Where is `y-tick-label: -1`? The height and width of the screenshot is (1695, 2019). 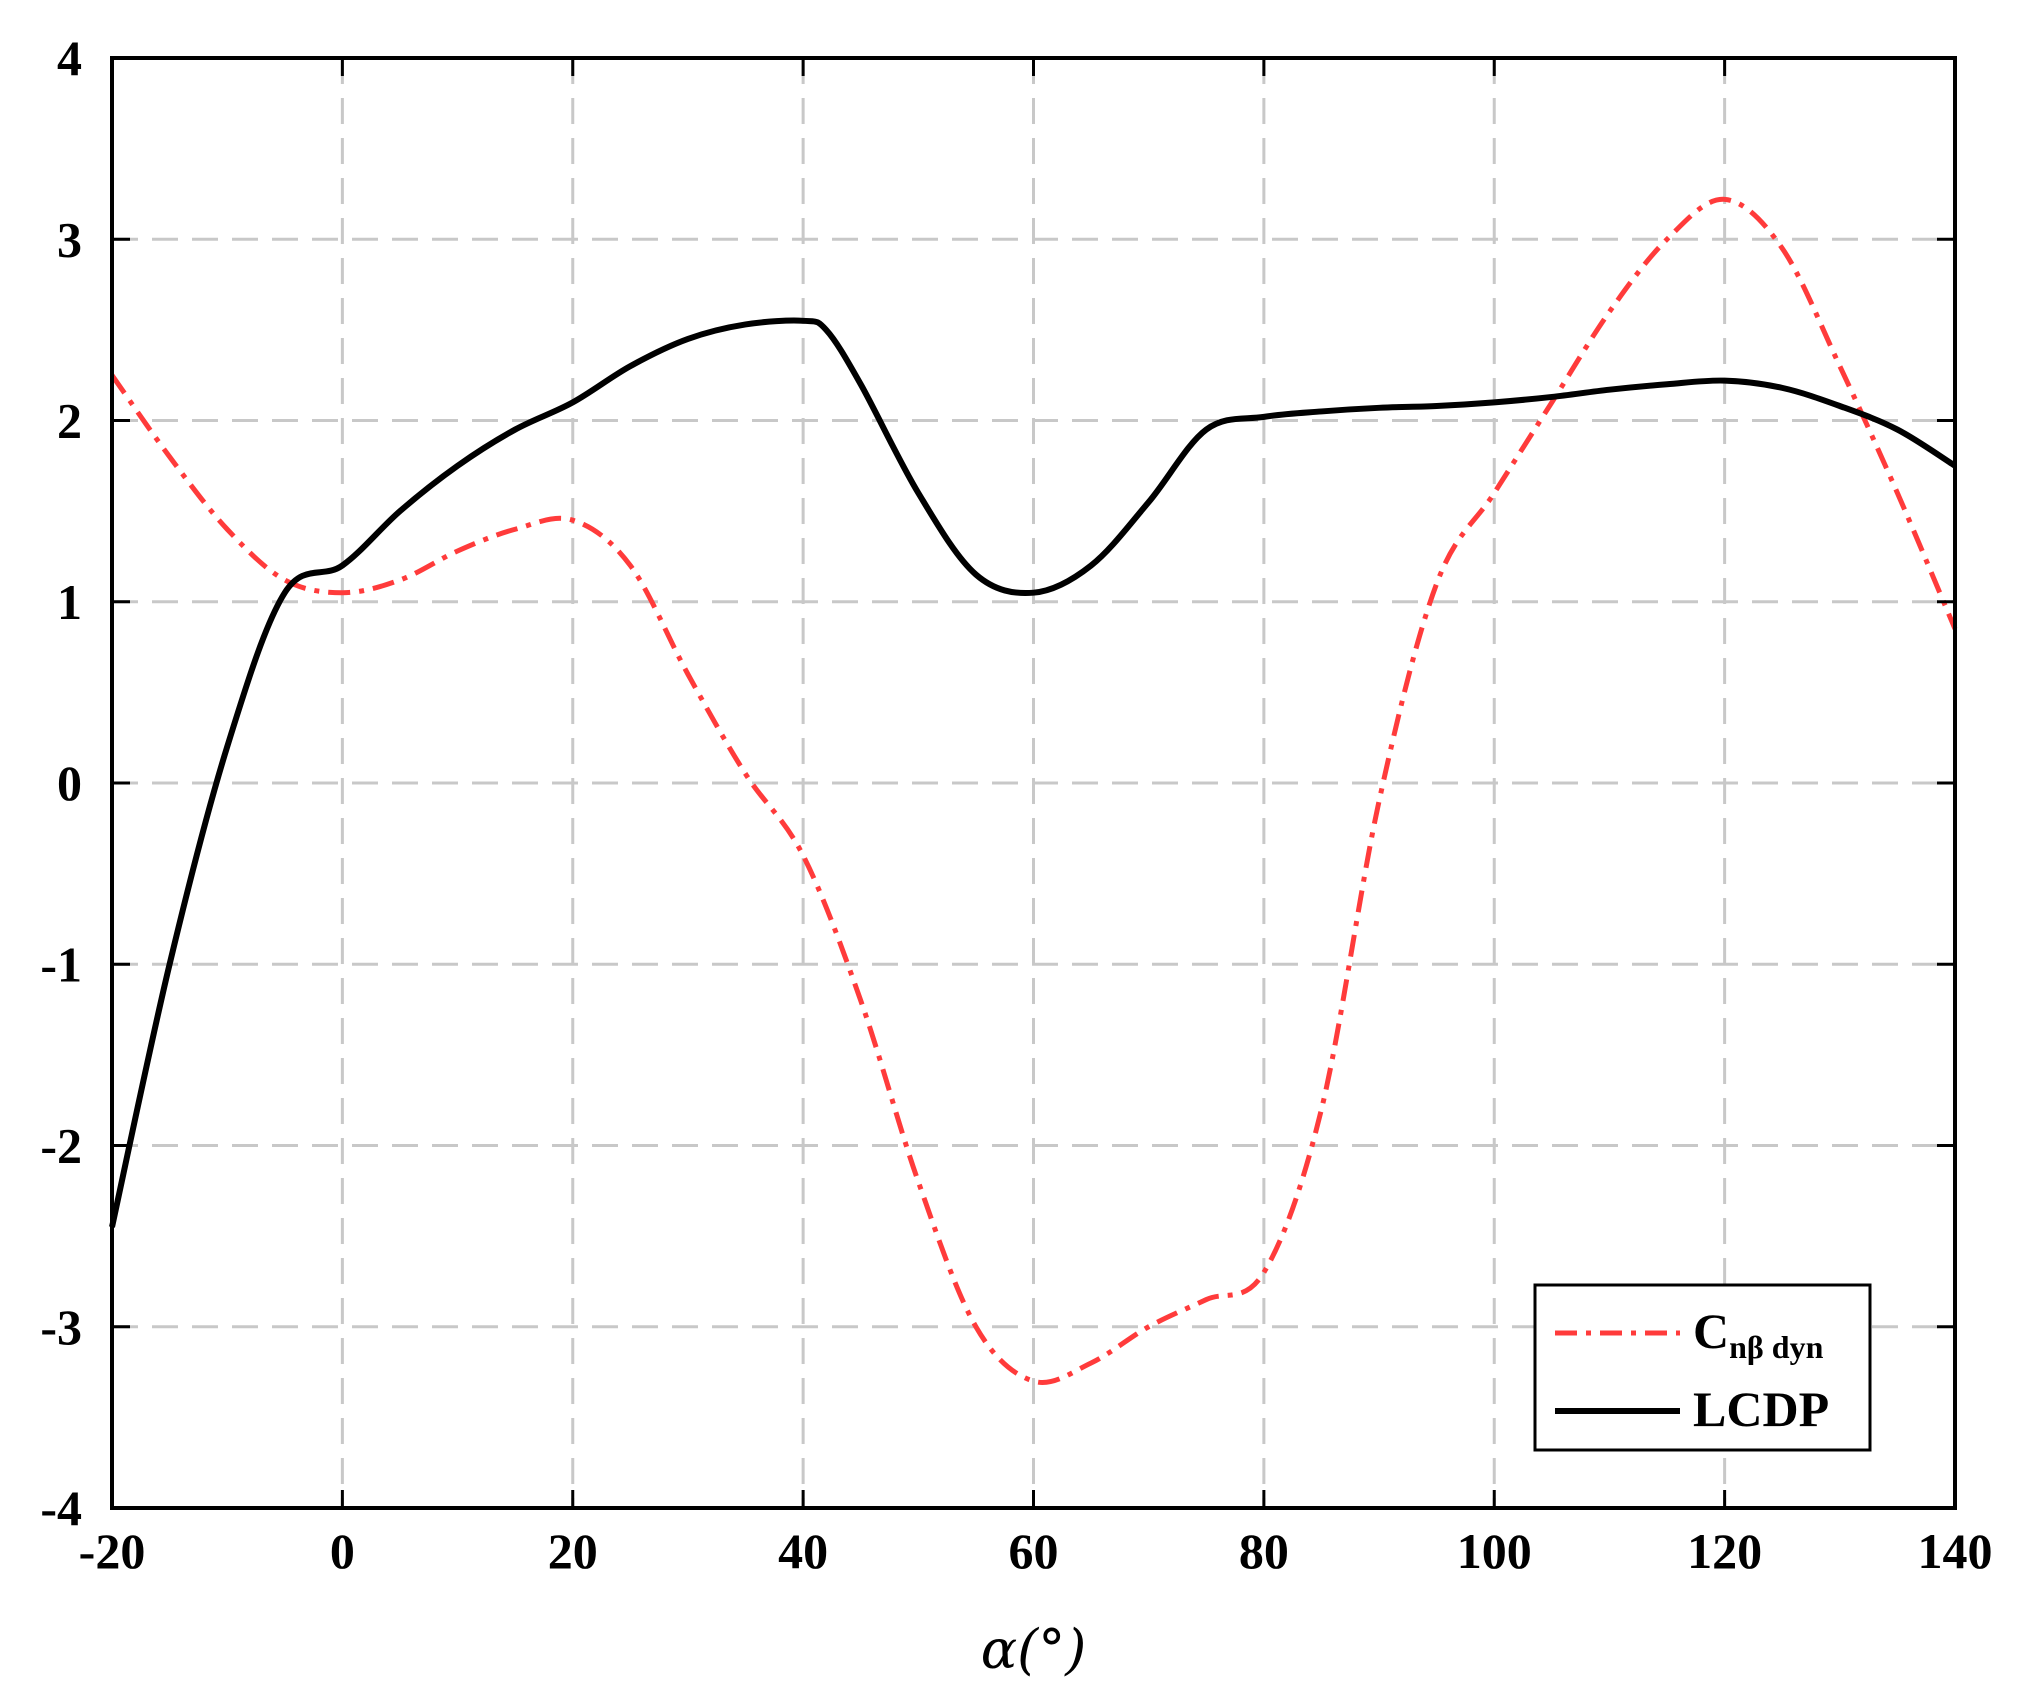
y-tick-label: -1 is located at coordinates (61, 964).